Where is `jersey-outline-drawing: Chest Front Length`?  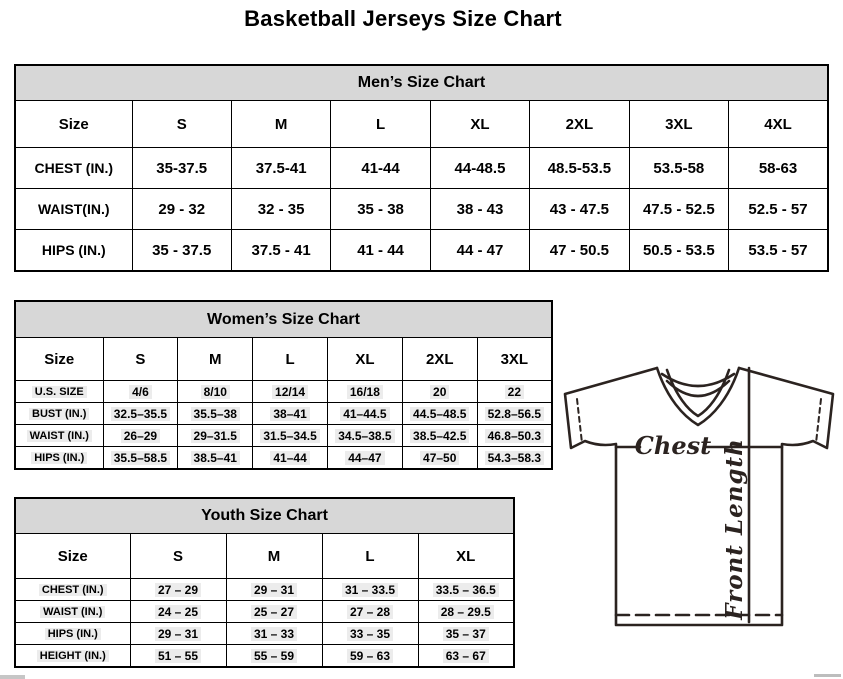
jersey-outline-drawing: Chest Front Length is located at coordinates (699, 496).